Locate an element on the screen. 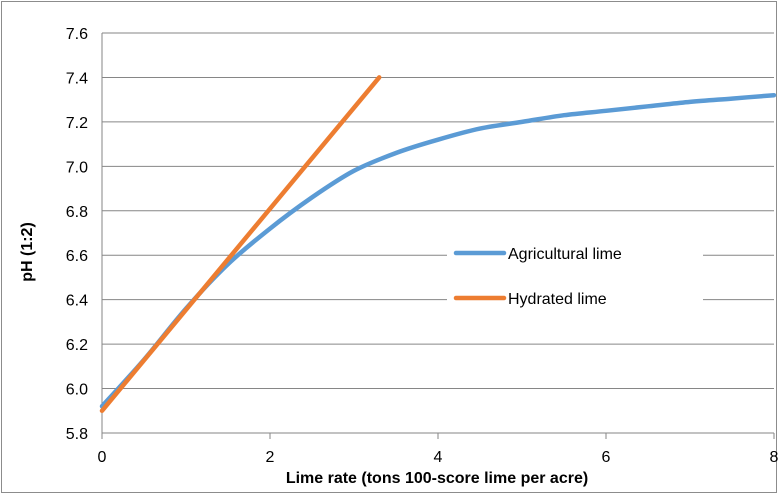 This screenshot has width=778, height=495. y-tick-label: 7.4 is located at coordinates (77, 78).